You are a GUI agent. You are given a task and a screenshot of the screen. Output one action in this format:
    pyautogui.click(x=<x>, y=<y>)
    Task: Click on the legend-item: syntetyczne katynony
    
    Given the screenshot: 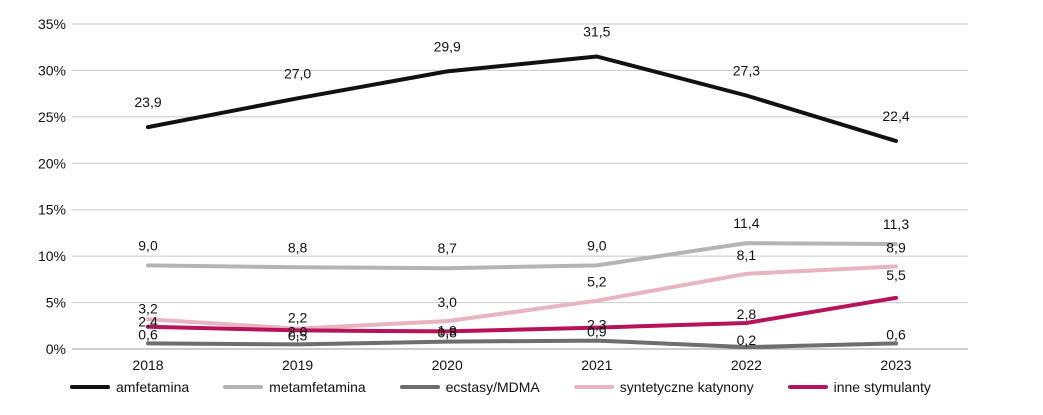 What is the action you would take?
    pyautogui.click(x=663, y=387)
    